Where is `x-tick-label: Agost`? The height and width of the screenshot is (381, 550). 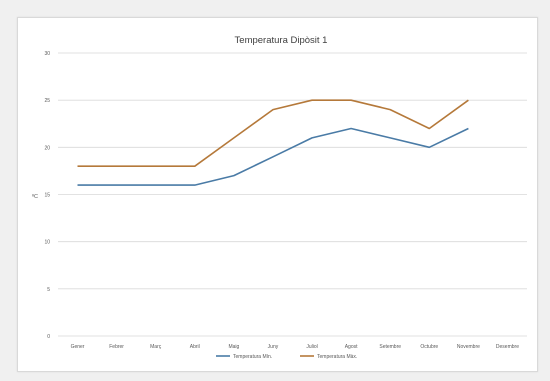
x-tick-label: Agost is located at coordinates (351, 347).